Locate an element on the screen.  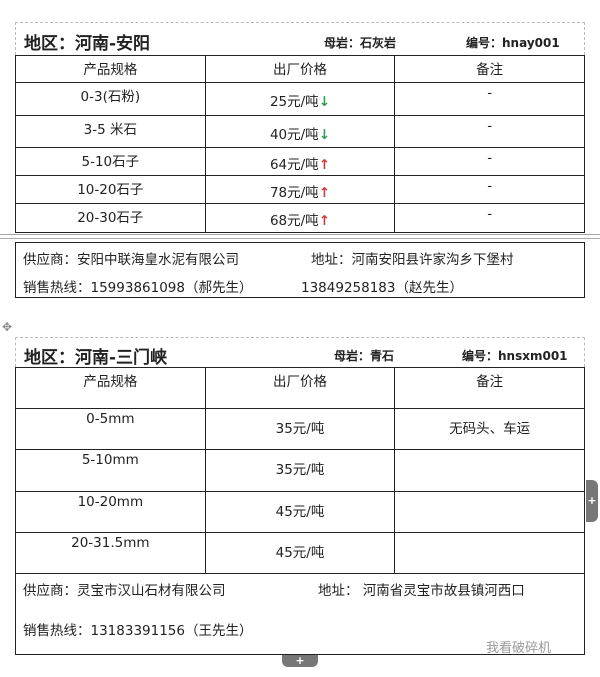
price-cell: 25元/吨↓ is located at coordinates (300, 99).